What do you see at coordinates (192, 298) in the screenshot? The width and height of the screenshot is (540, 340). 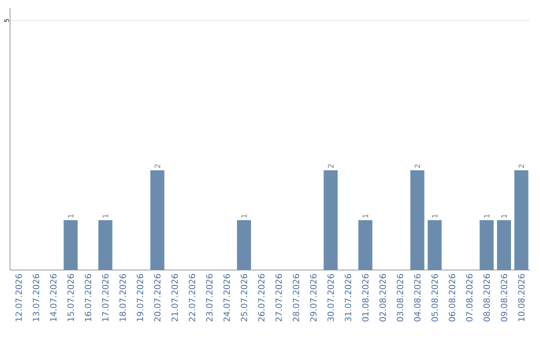 I see `x-tick-label: 22.07.2026` at bounding box center [192, 298].